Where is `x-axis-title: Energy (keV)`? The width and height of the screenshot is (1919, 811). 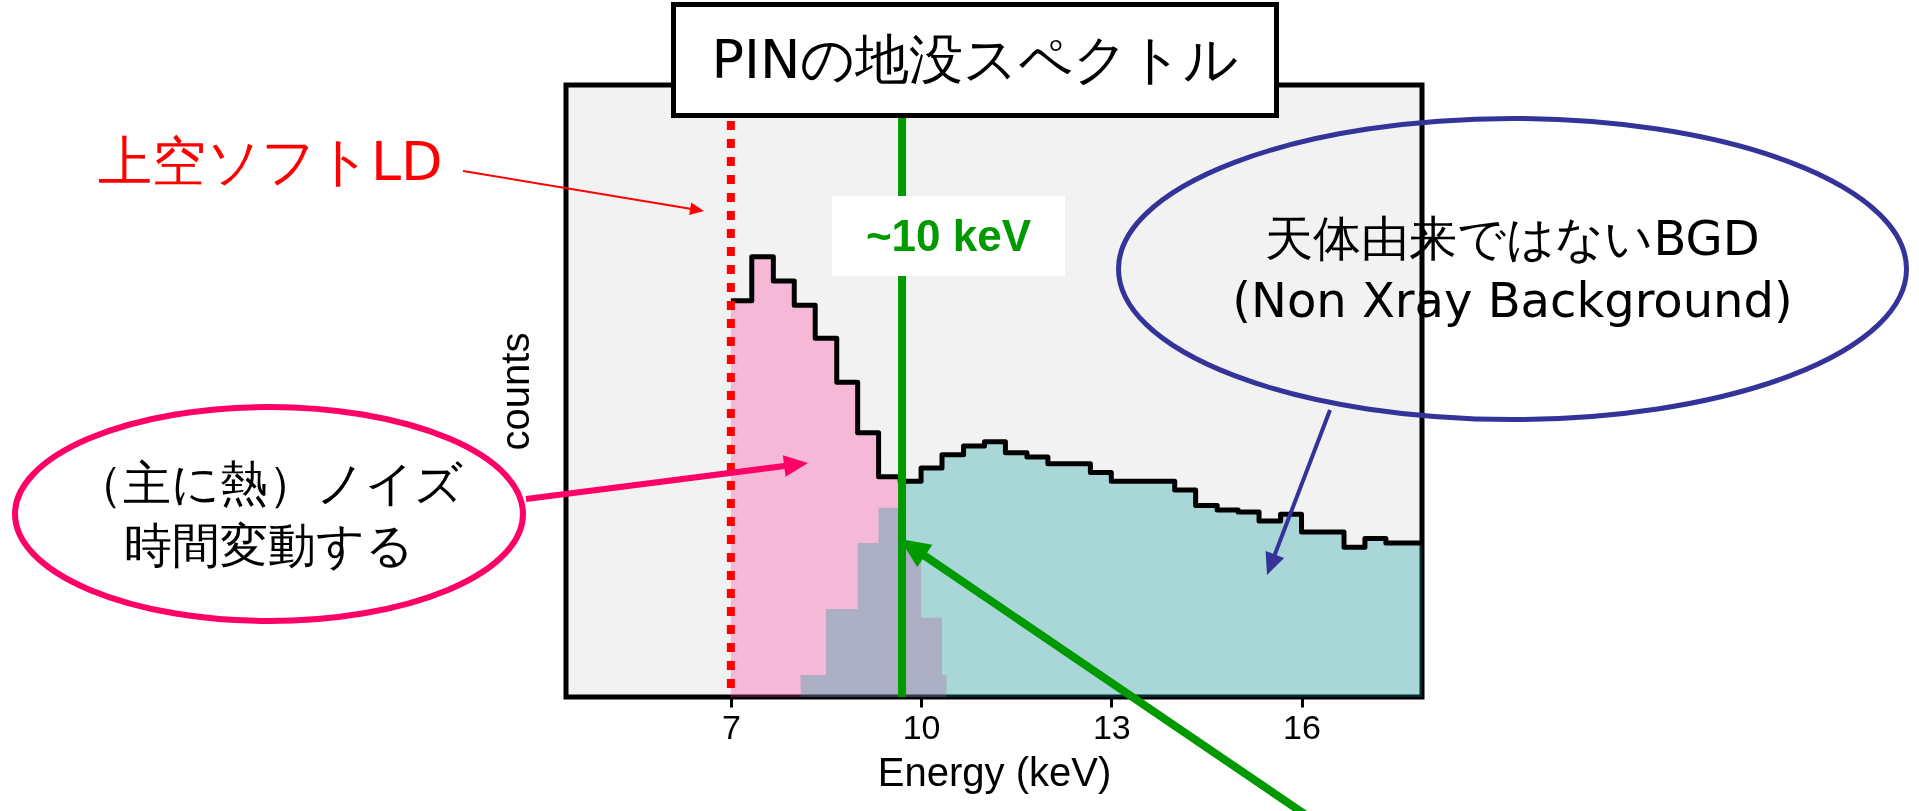
x-axis-title: Energy (keV) is located at coordinates (994, 771).